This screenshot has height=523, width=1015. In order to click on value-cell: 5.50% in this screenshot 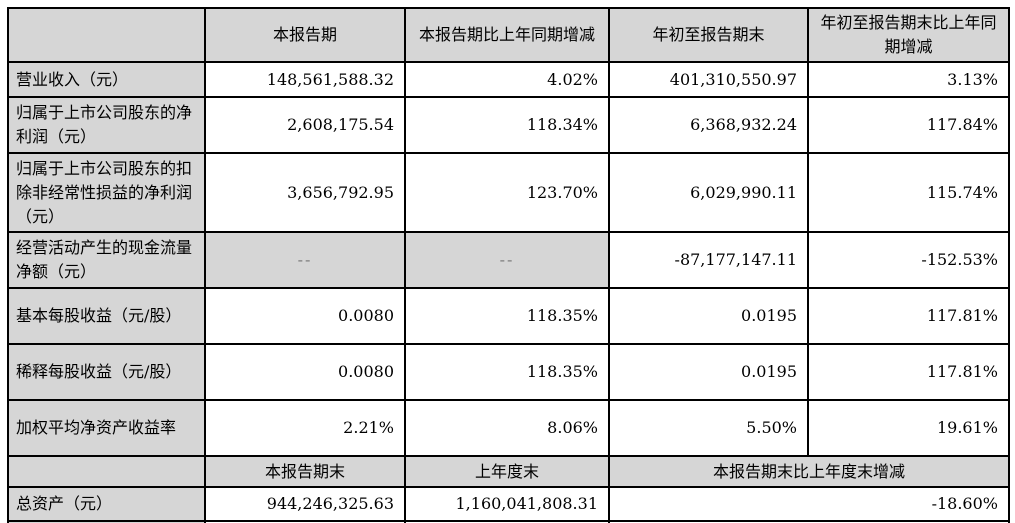, I will do `click(708, 428)`.